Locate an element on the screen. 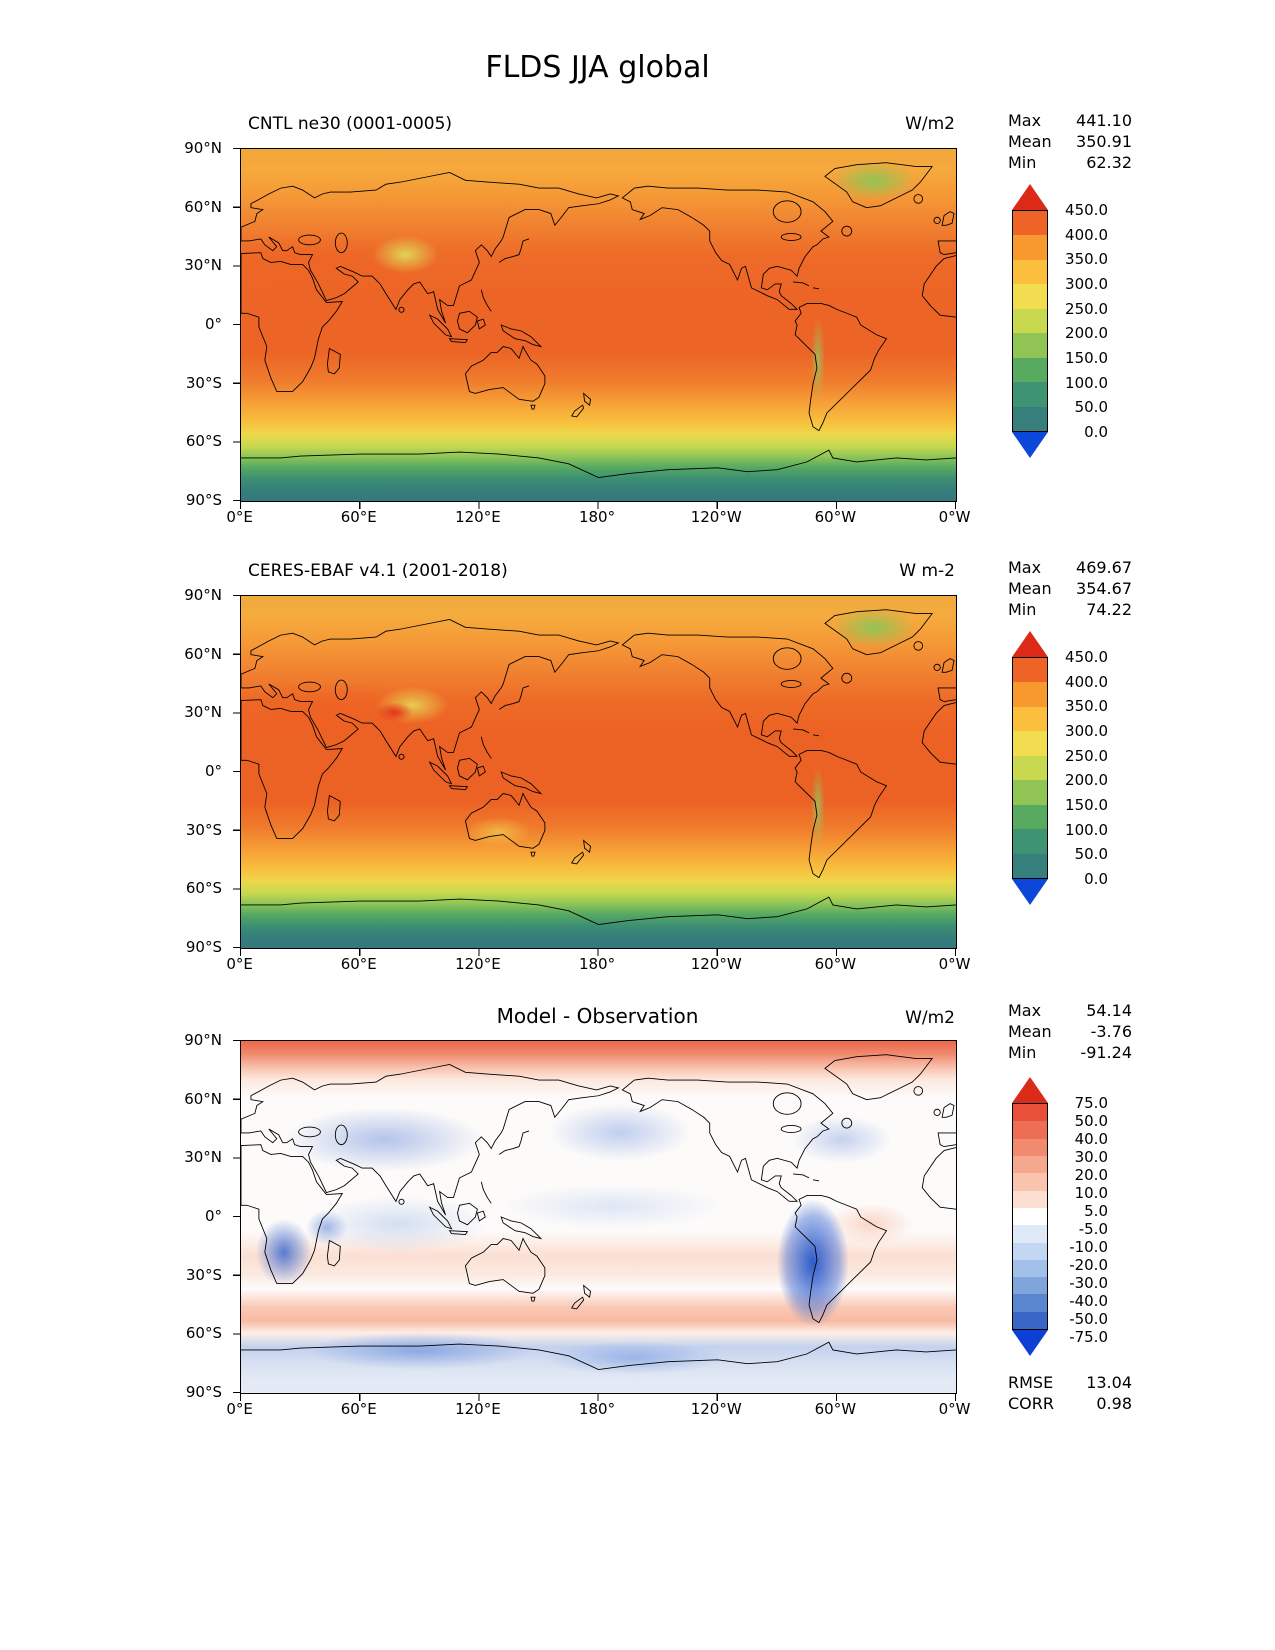  colorbar-tick: 100.0 is located at coordinates (1086, 829).